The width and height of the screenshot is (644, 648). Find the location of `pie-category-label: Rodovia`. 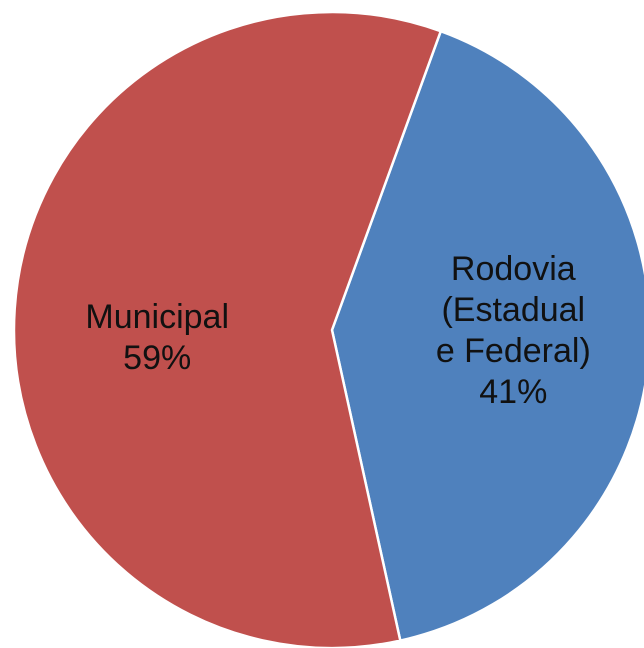

pie-category-label: Rodovia is located at coordinates (513, 269).